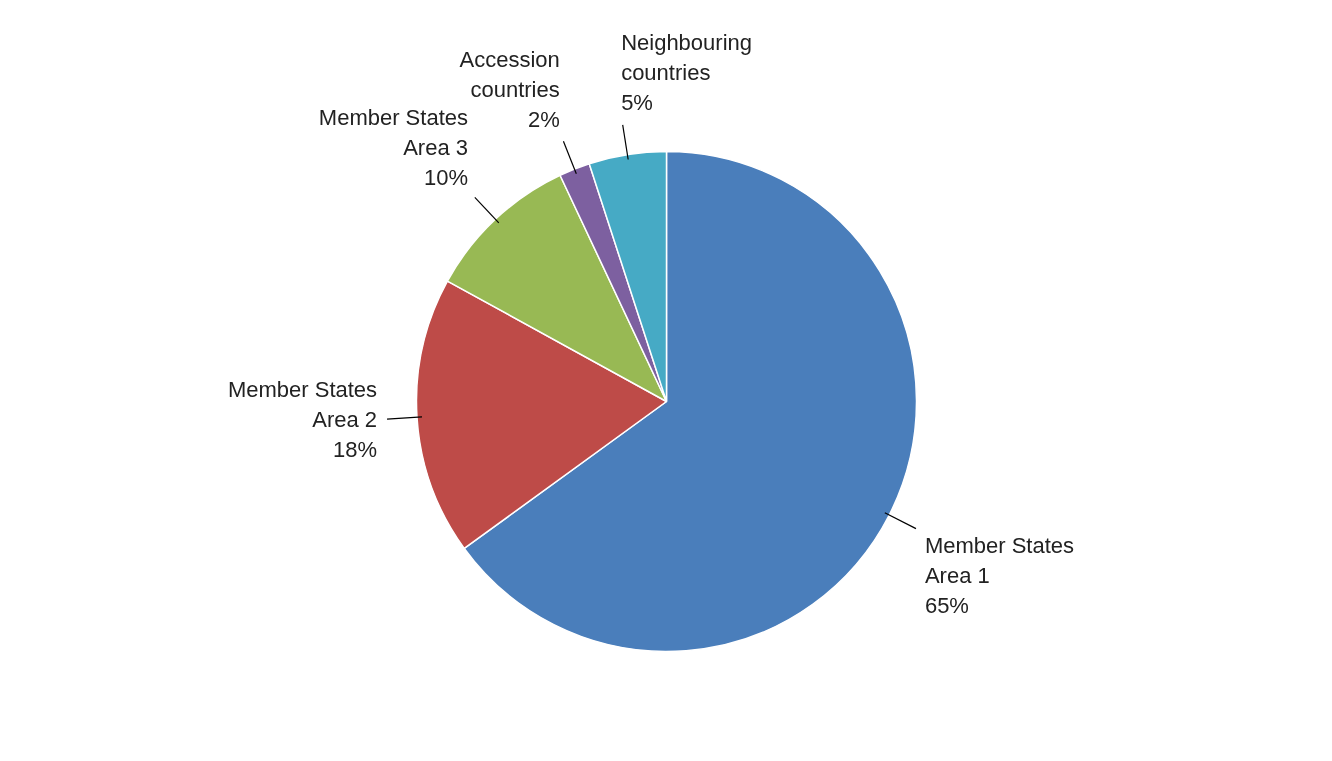 This screenshot has width=1332, height=761. Describe the element at coordinates (509, 74) in the screenshot. I see `slice-label: Accession countries` at that location.